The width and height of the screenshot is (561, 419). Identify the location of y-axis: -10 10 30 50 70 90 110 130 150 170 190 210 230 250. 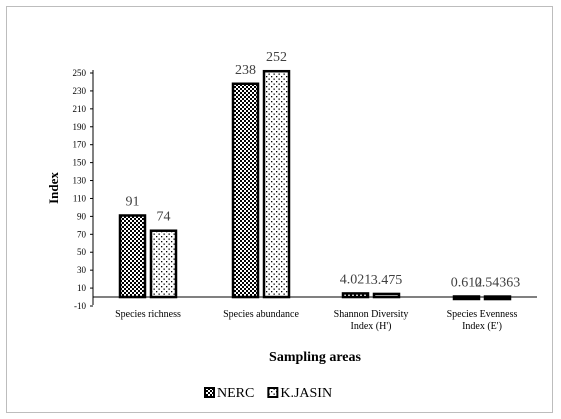
(83, 189).